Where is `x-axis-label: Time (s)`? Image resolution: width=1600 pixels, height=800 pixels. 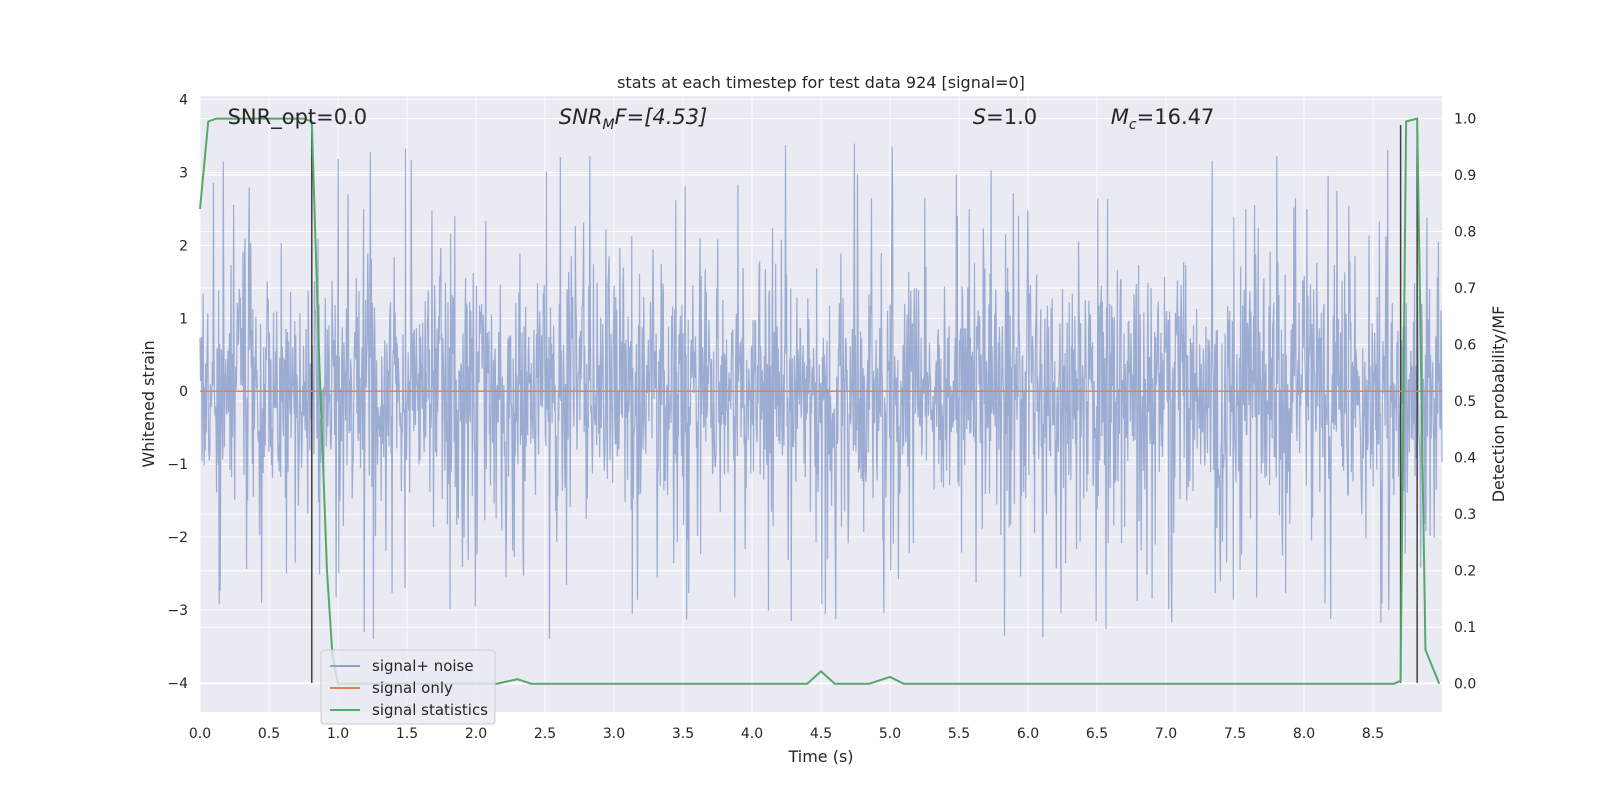 x-axis-label: Time (s) is located at coordinates (820, 756).